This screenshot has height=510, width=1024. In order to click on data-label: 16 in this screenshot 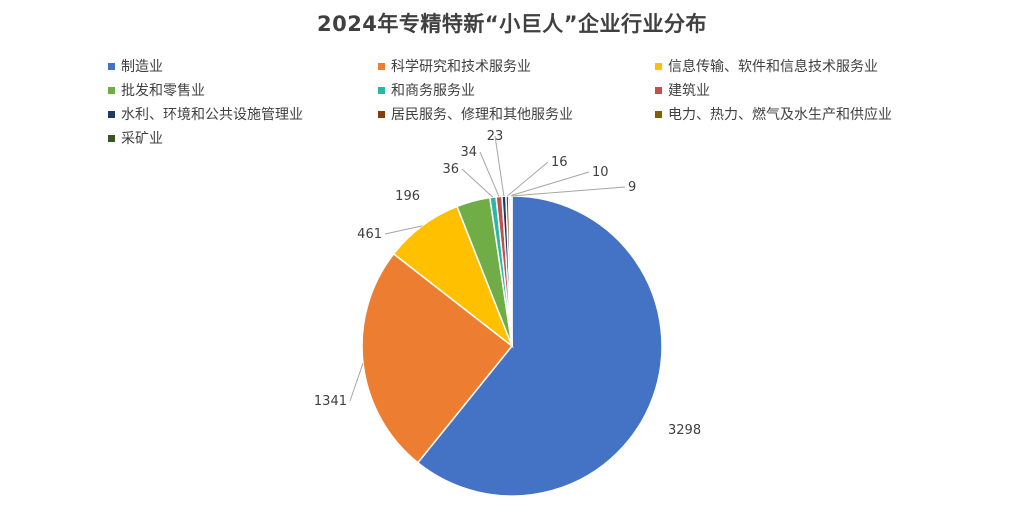, I will do `click(559, 162)`.